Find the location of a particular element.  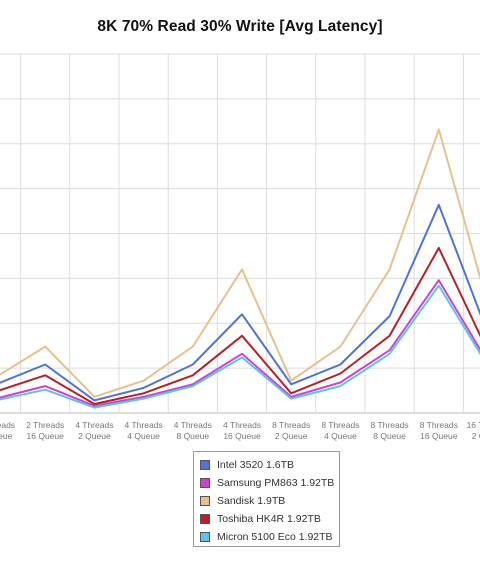

legend-item: Samsung PM863 1.92TB is located at coordinates (269, 483).